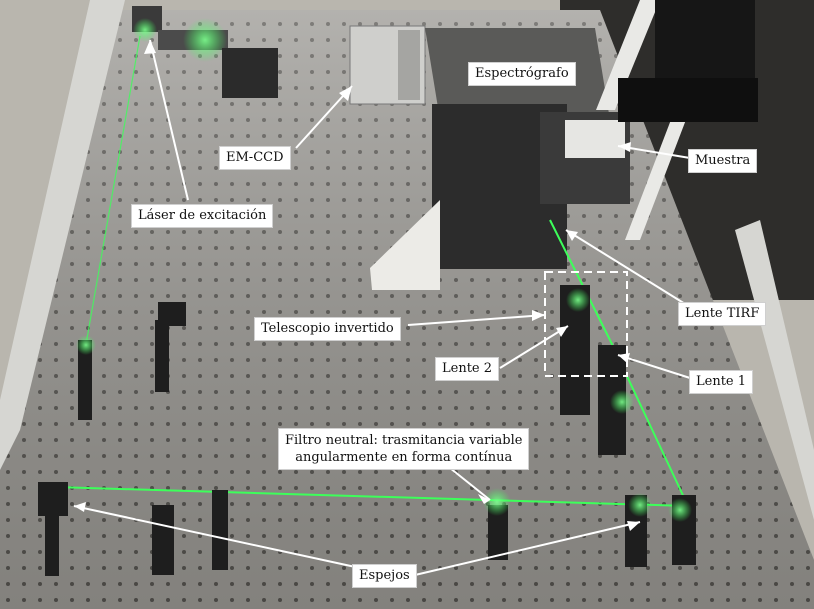 The height and width of the screenshot is (609, 814). Describe the element at coordinates (404, 457) in the screenshot. I see `label-nd-filter-line2: angularmente en forma contínua` at that location.